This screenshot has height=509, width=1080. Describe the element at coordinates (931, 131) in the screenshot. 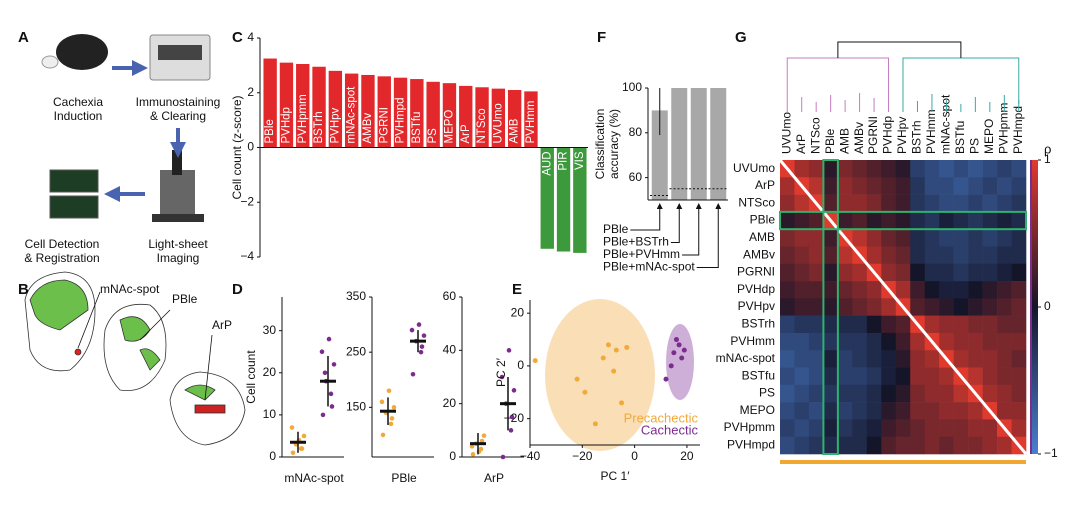

I see `column-label: PVHmm` at that location.